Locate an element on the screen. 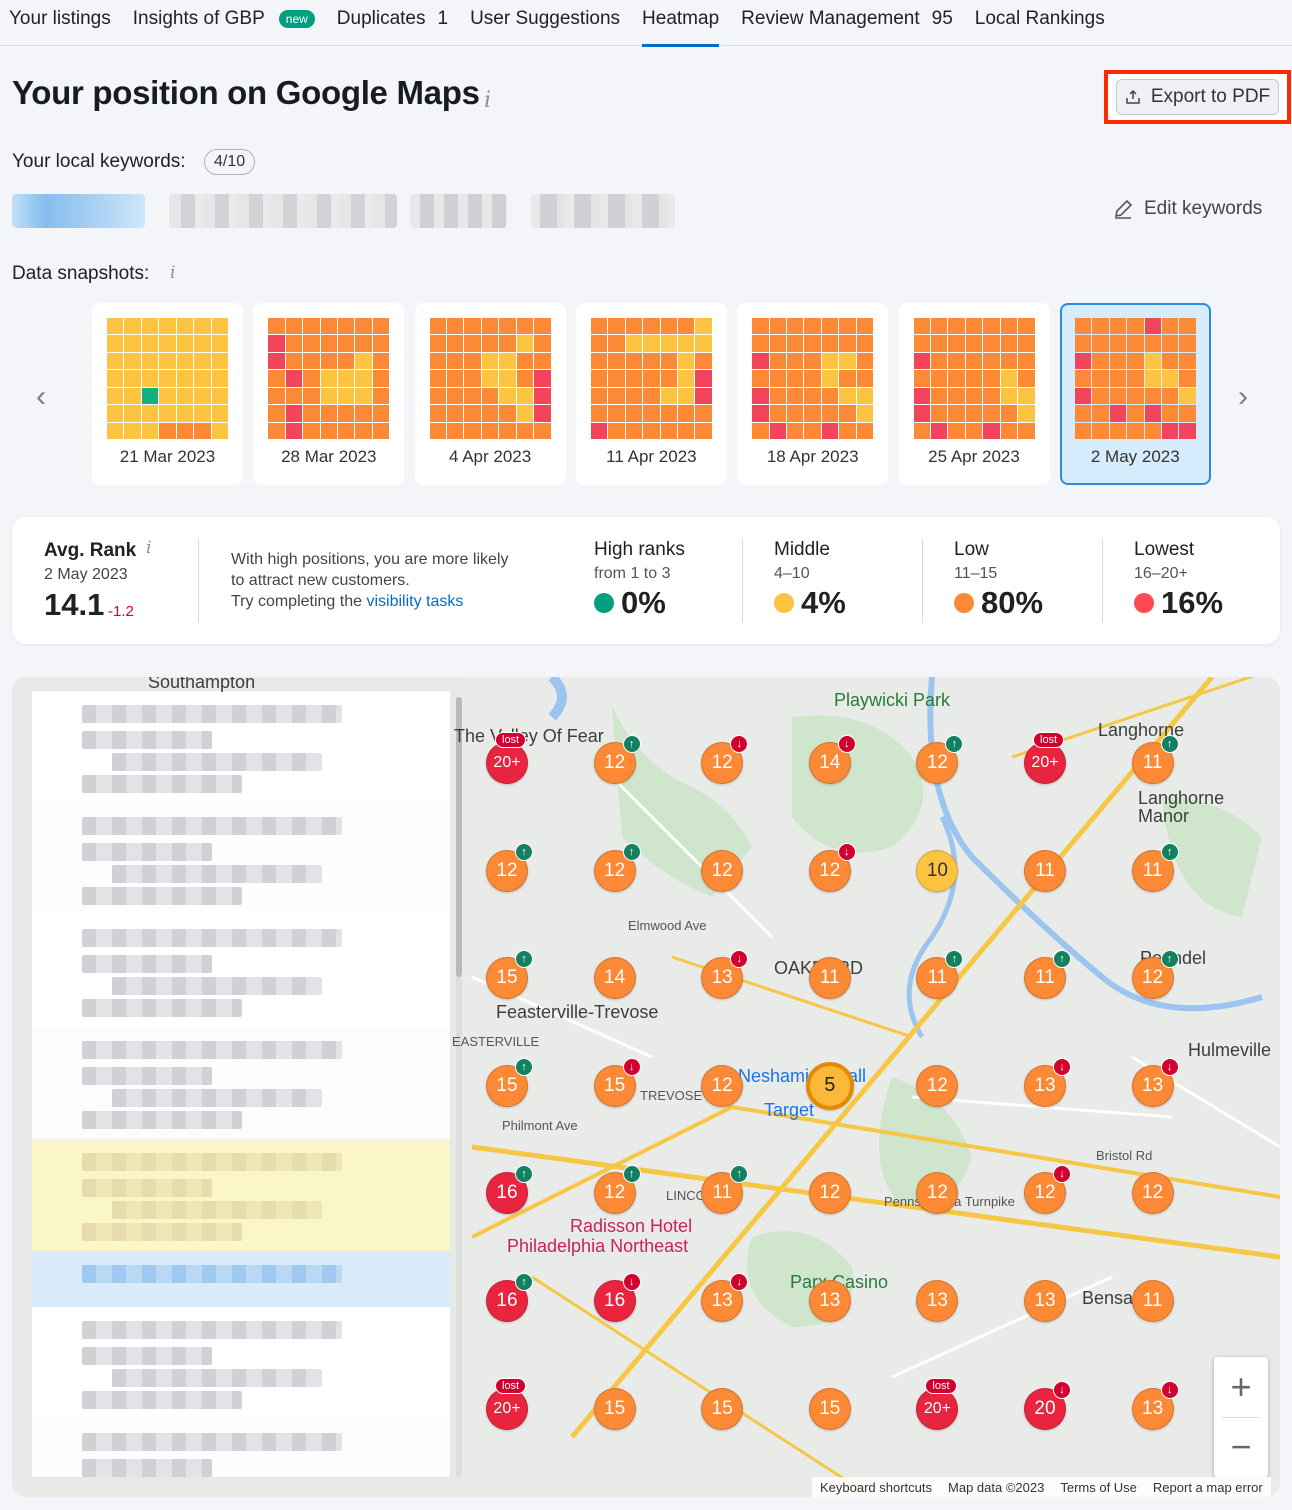 The height and width of the screenshot is (1510, 1292). panel-scrollbar is located at coordinates (459, 1087).